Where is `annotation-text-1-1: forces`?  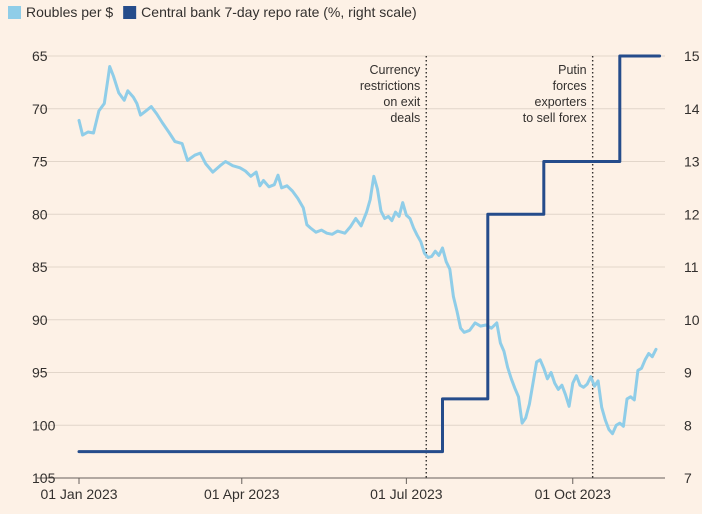 annotation-text-1-1: forces is located at coordinates (570, 86).